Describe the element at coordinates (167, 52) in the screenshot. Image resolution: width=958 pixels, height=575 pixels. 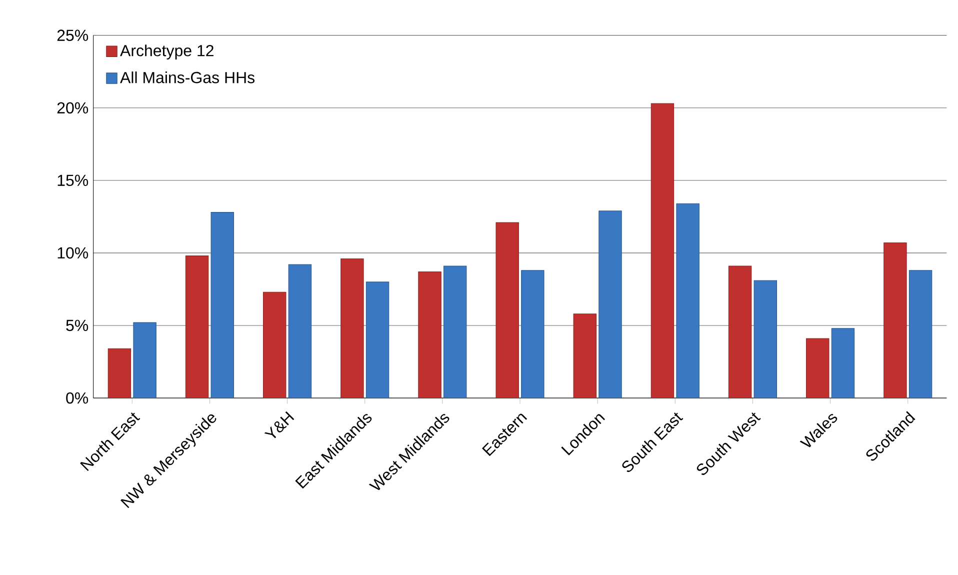
I see `legend-label: Archetype 12` at that location.